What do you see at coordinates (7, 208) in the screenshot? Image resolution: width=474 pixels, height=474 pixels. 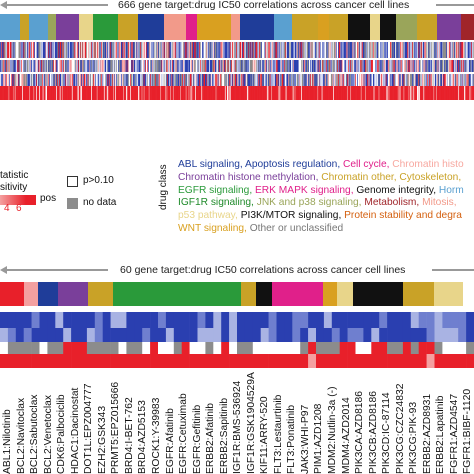 I see `scale-tick-4: 4` at bounding box center [7, 208].